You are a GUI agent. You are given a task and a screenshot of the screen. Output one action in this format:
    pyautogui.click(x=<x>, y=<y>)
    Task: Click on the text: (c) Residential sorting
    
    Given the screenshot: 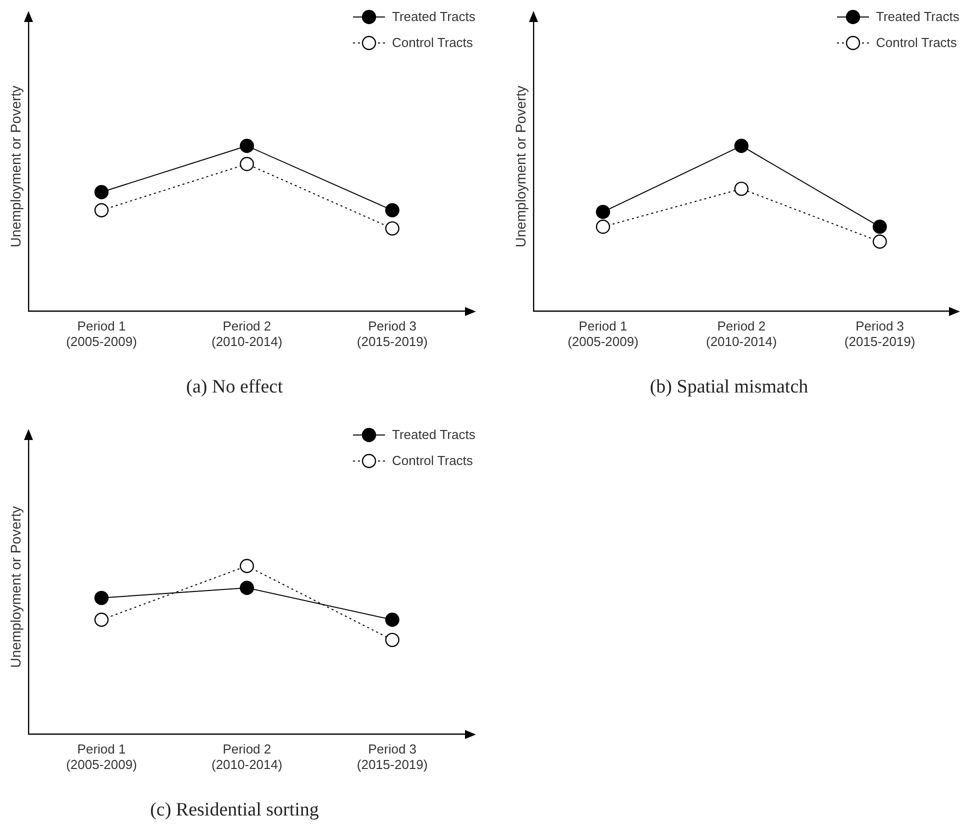 What is the action you would take?
    pyautogui.click(x=235, y=810)
    